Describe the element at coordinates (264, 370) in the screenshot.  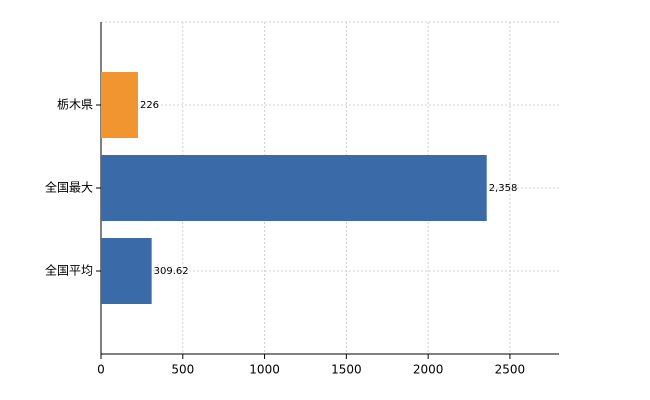
I see `x-tick-label: 1000` at that location.